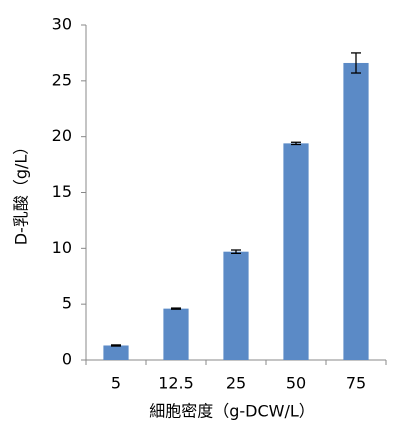  Describe the element at coordinates (116, 383) in the screenshot. I see `x-tick-label: 5` at that location.